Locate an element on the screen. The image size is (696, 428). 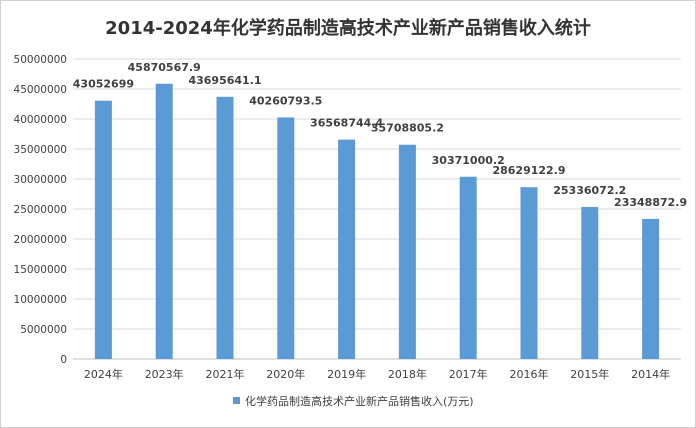
legend-swatch is located at coordinates (236, 400).